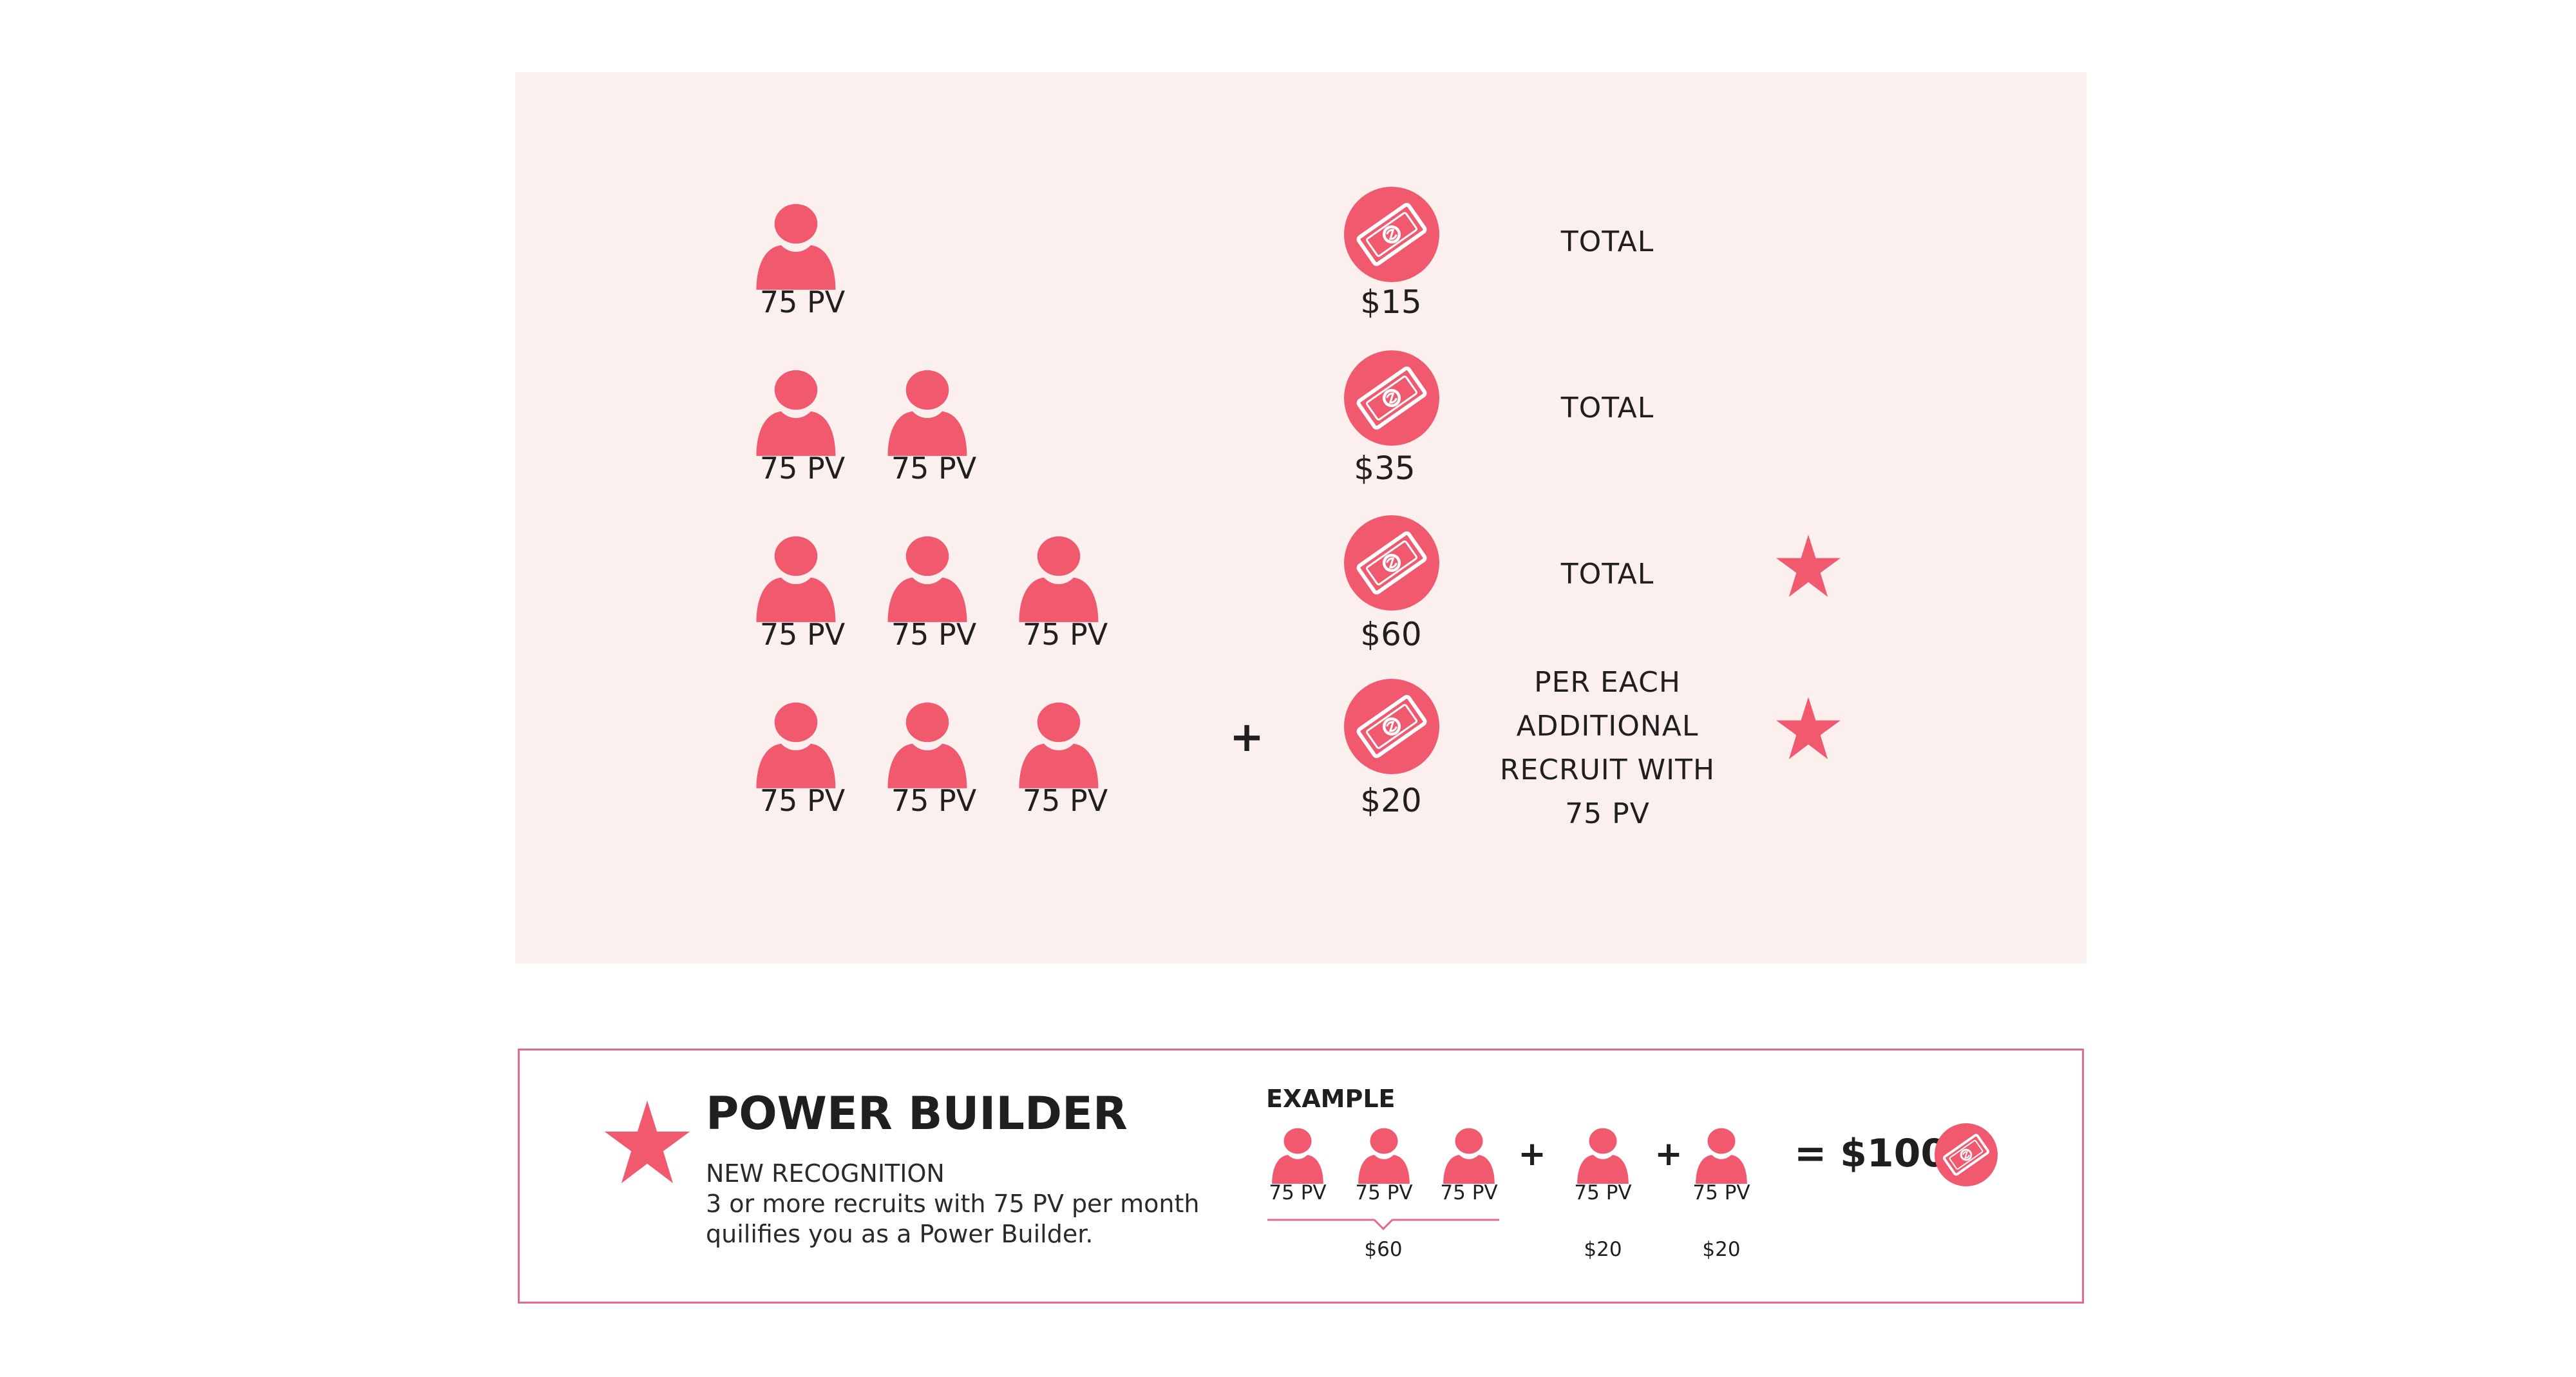 The width and height of the screenshot is (2576, 1377). What do you see at coordinates (900, 1234) in the screenshot?
I see `power-builder-text: quilifies you as a Power Builder.` at bounding box center [900, 1234].